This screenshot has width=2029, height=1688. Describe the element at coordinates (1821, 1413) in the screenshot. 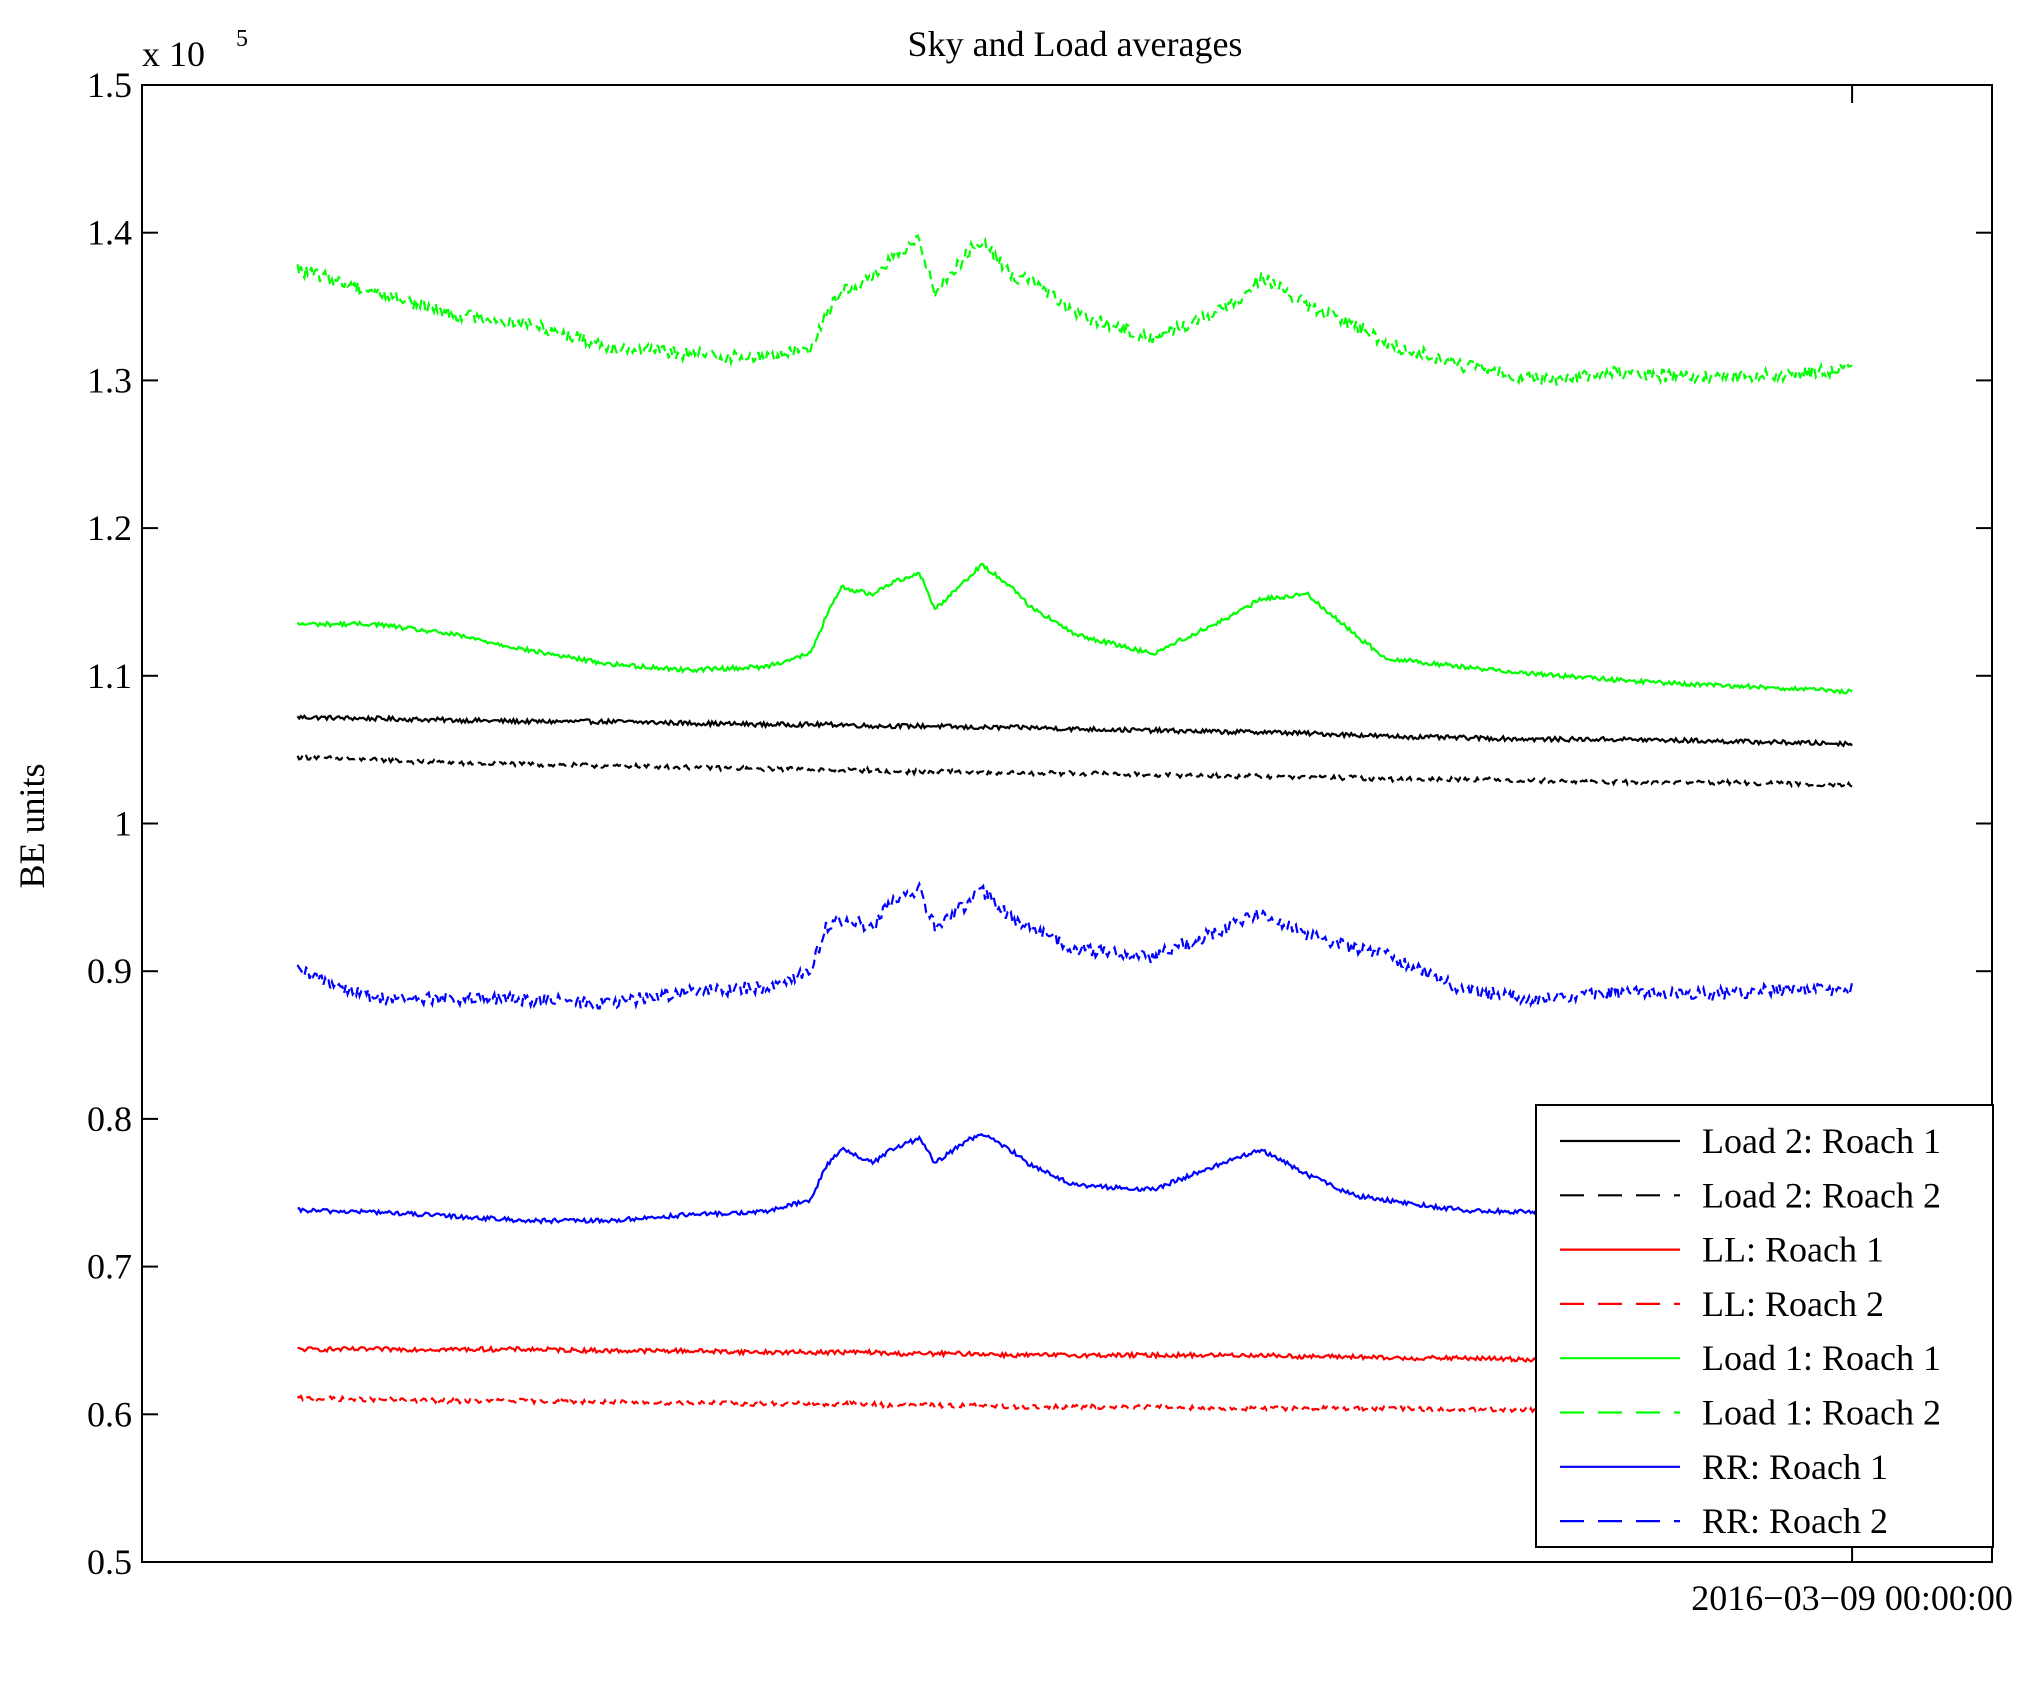

I see `legend-entry-label: Load 1: Roach 2` at that location.